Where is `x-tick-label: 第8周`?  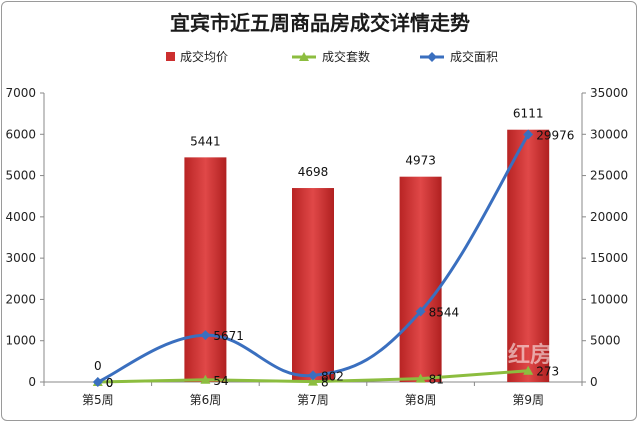 x-tick-label: 第8周 is located at coordinates (421, 400).